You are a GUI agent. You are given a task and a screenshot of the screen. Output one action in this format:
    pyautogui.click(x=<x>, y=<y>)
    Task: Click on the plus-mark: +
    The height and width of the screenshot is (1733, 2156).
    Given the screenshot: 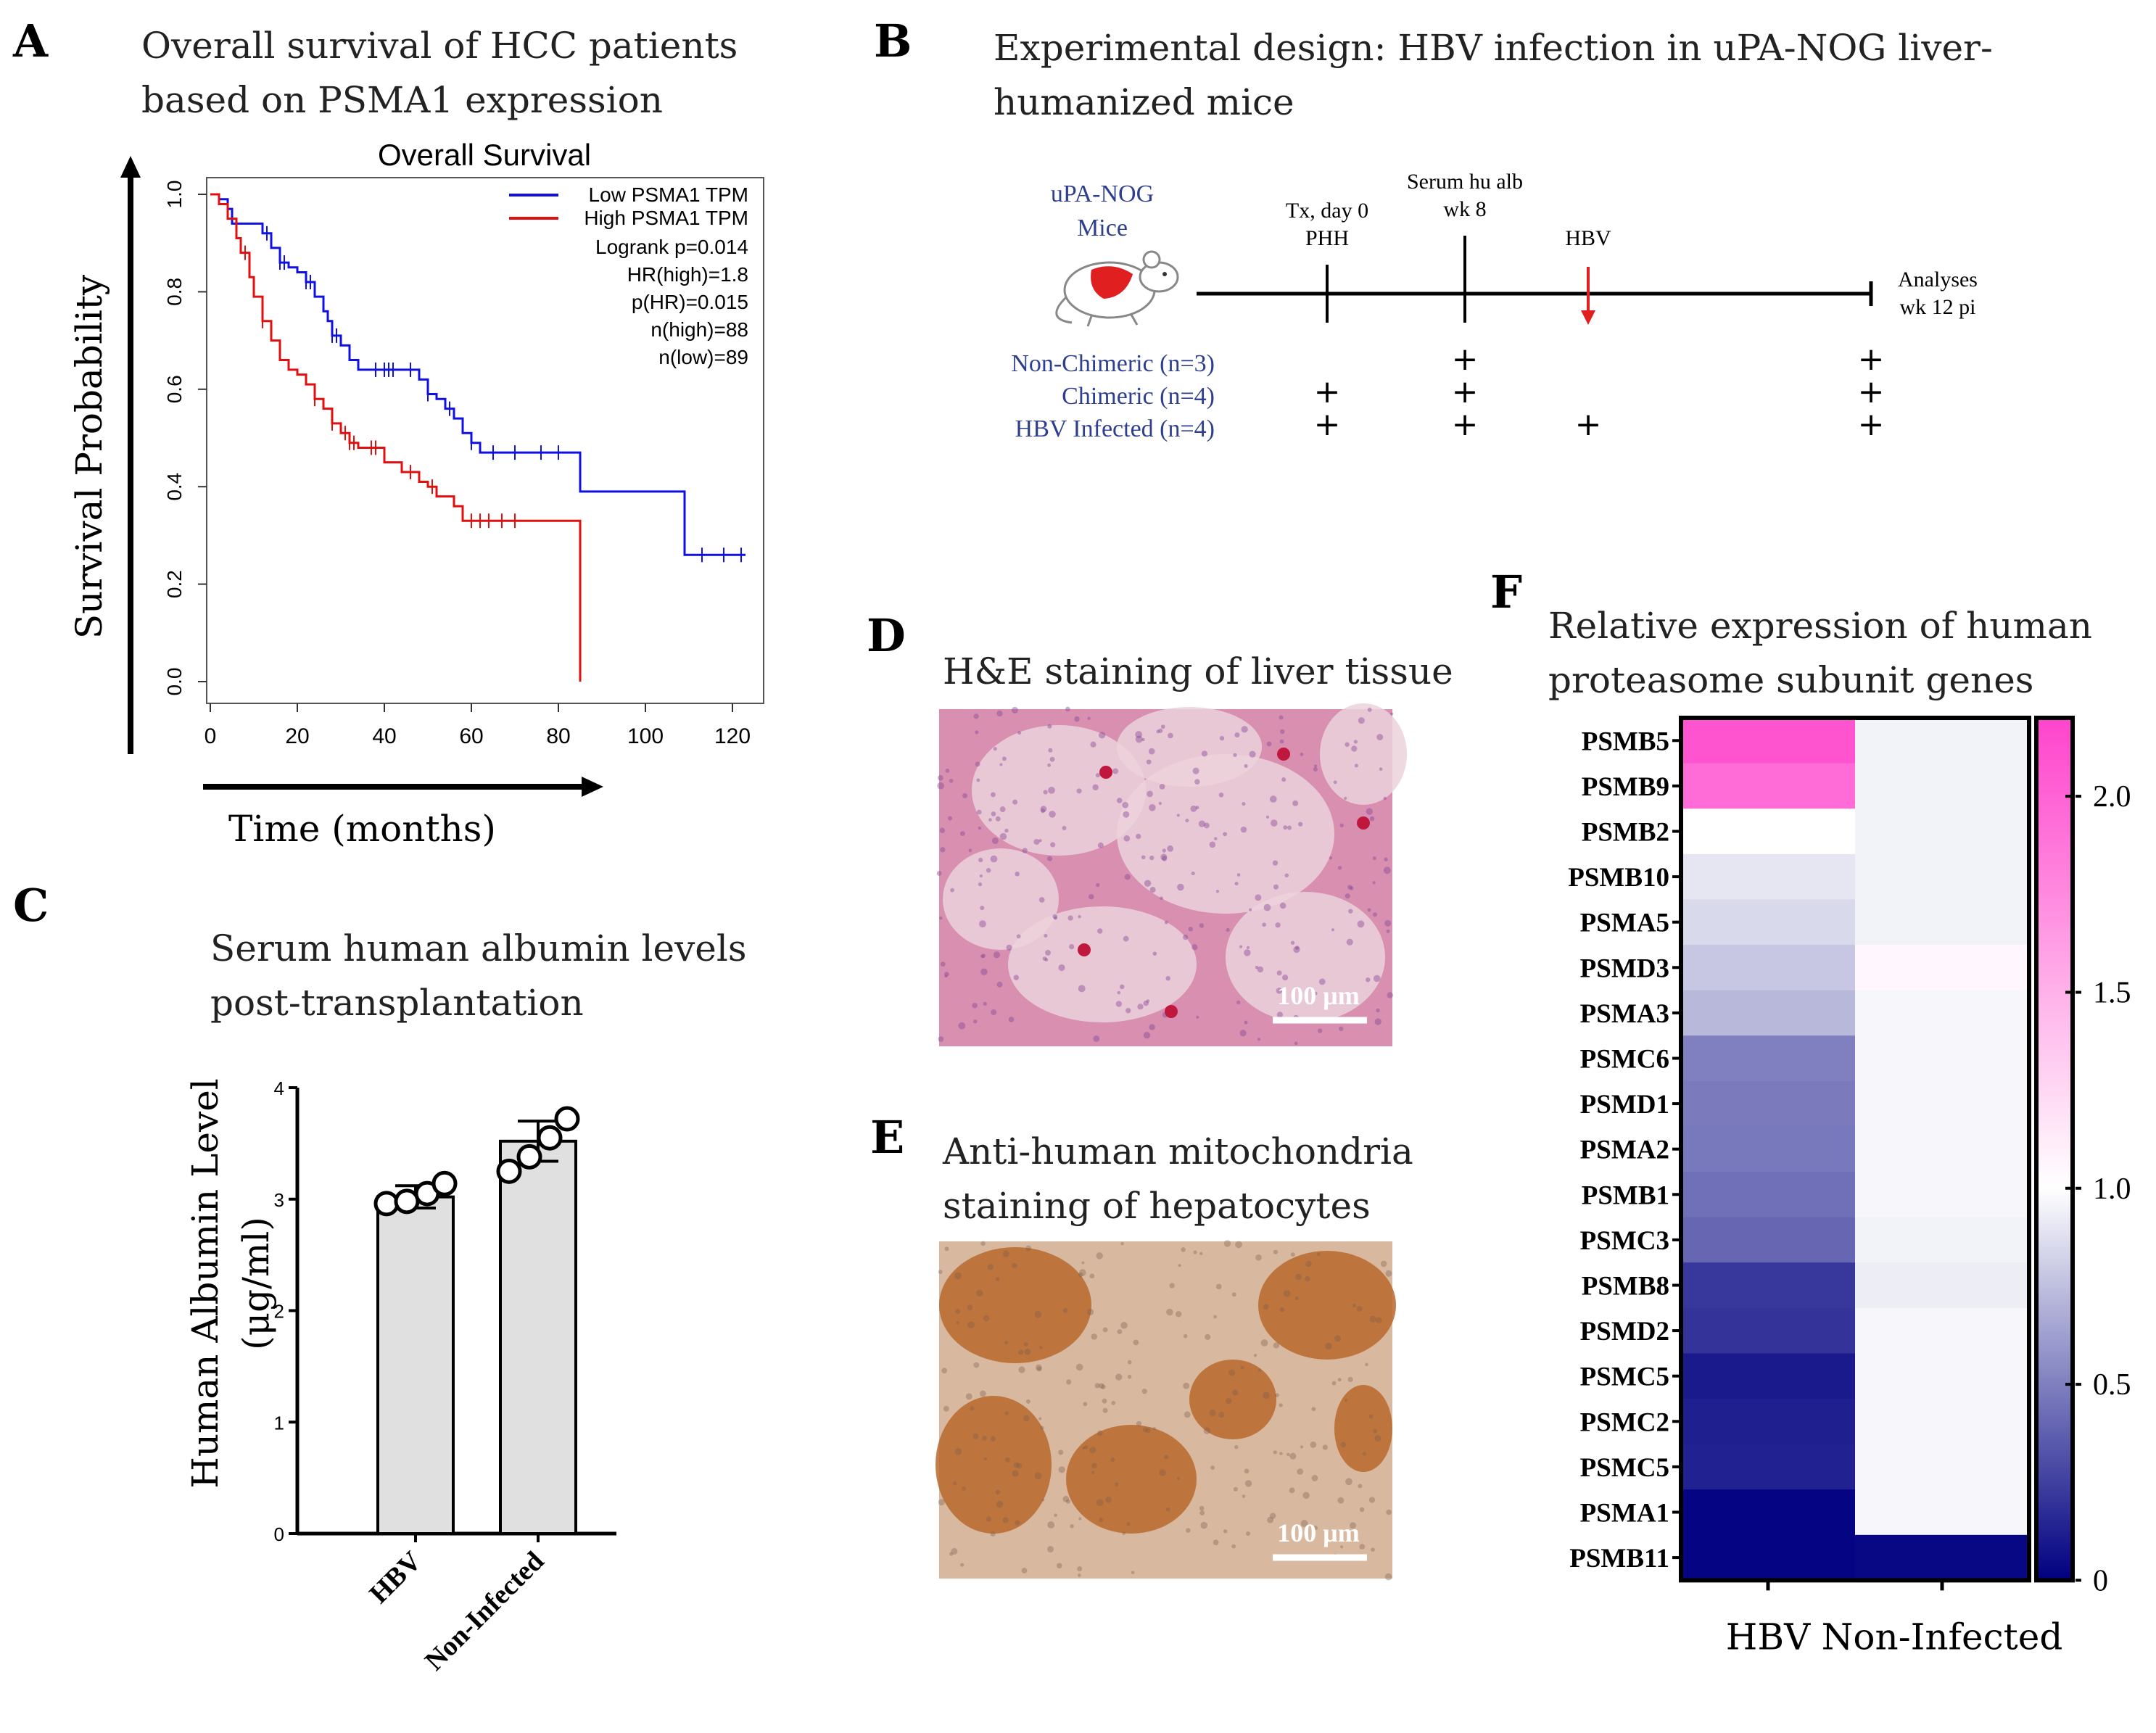 What is the action you would take?
    pyautogui.click(x=1871, y=360)
    